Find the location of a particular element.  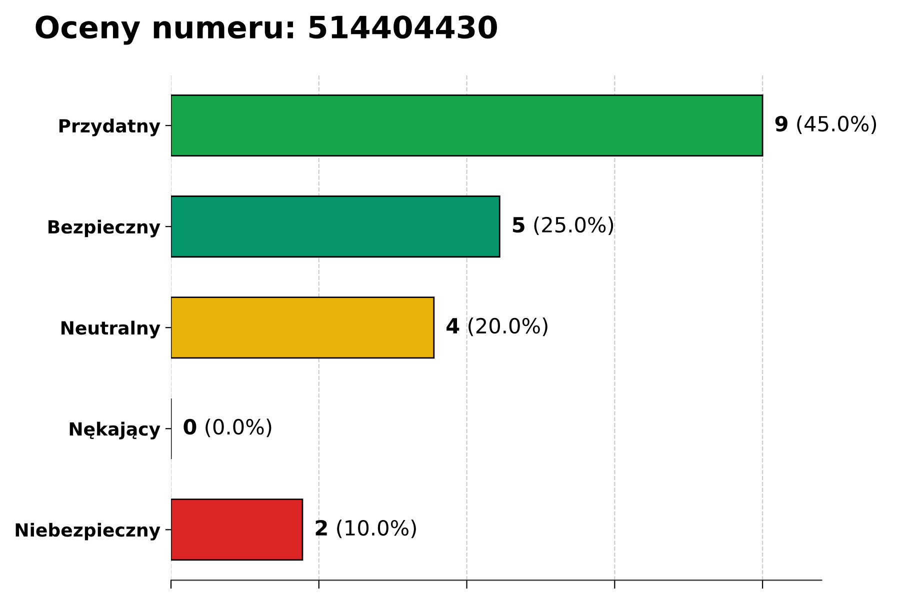

data-label: 5 (25.0%) is located at coordinates (563, 226).